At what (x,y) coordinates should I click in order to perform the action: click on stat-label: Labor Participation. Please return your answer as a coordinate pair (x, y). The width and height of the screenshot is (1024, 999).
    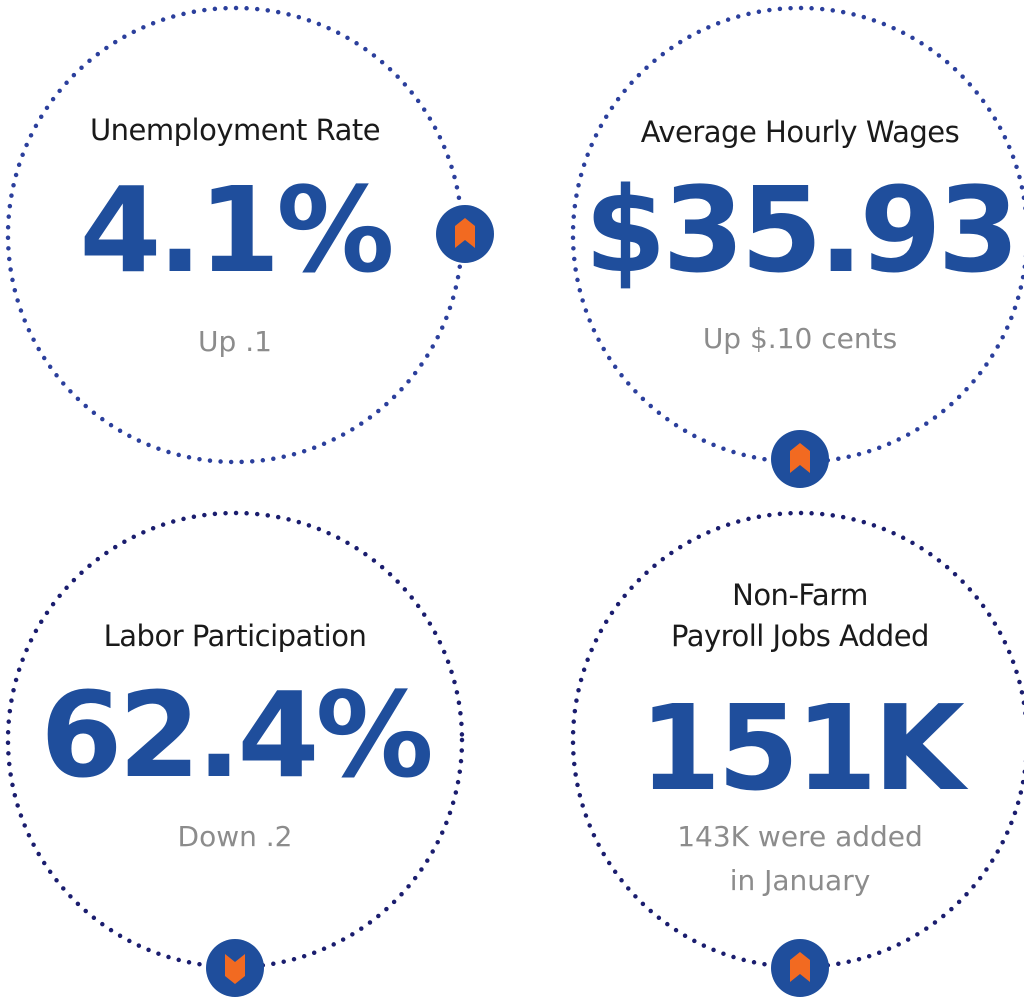
    Looking at the image, I should click on (235, 636).